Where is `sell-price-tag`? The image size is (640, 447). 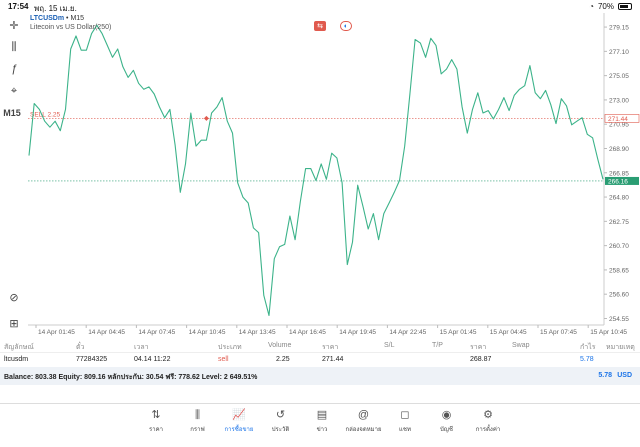
sell-price-tag is located at coordinates (622, 118).